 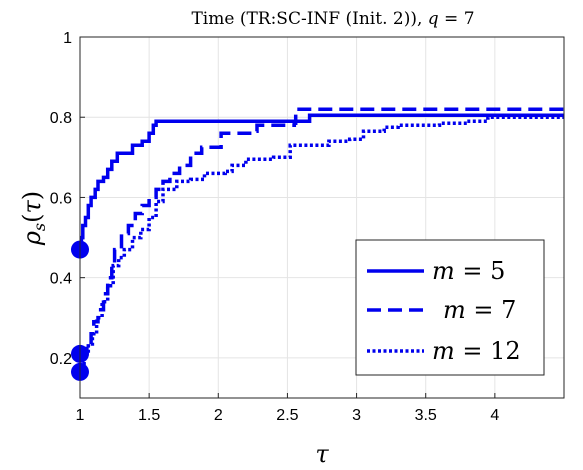 I want to click on x-tick-label: 4, so click(x=494, y=415).